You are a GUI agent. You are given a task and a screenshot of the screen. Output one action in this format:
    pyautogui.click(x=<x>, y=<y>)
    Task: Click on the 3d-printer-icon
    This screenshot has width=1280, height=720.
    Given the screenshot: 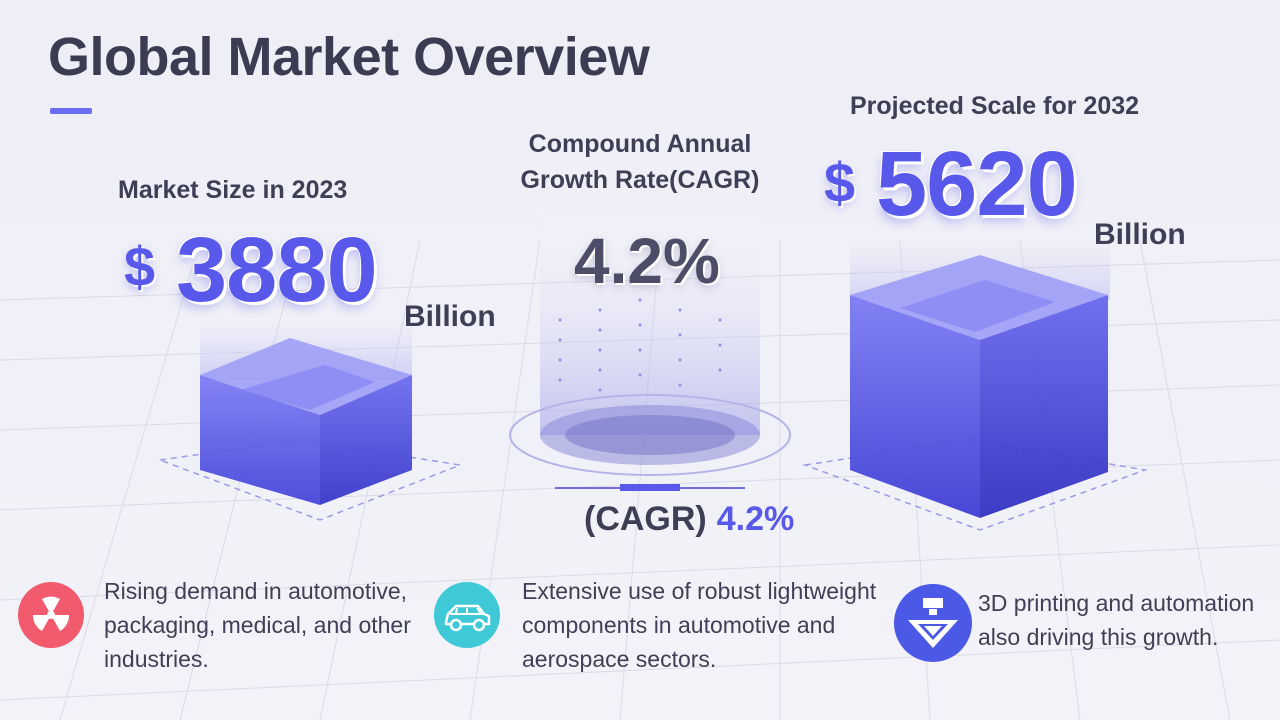 What is the action you would take?
    pyautogui.click(x=933, y=623)
    